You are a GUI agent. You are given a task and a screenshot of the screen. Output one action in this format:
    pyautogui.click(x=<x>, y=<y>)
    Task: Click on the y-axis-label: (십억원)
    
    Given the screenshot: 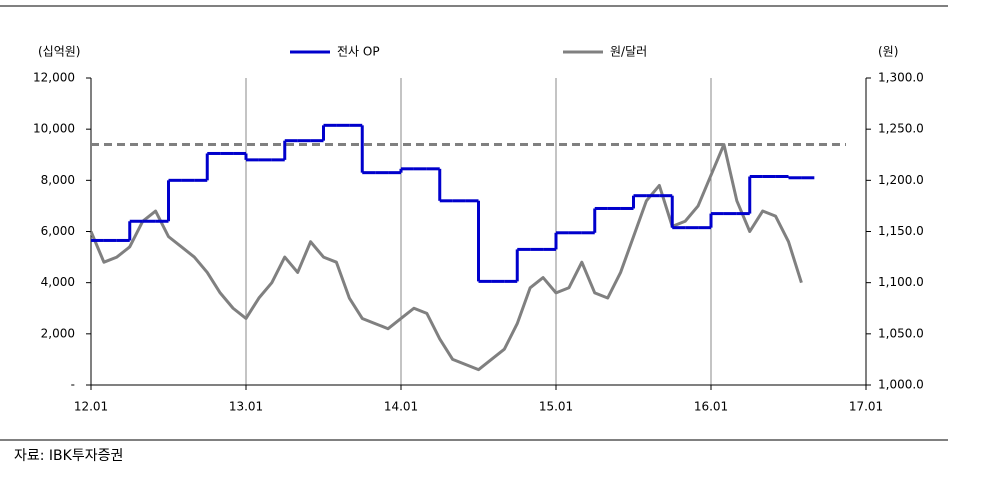 What is the action you would take?
    pyautogui.click(x=59, y=52)
    